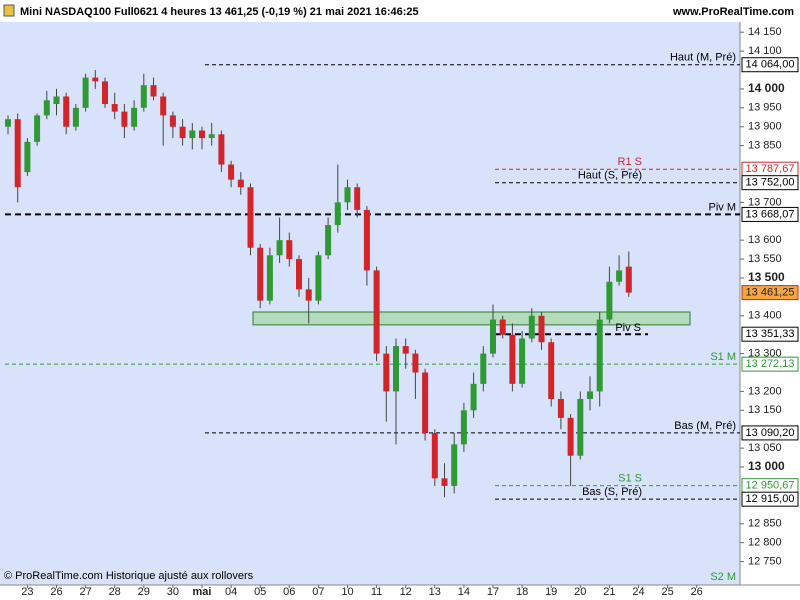  What do you see at coordinates (766, 88) in the screenshot?
I see `y-tick-label: 14 000` at bounding box center [766, 88].